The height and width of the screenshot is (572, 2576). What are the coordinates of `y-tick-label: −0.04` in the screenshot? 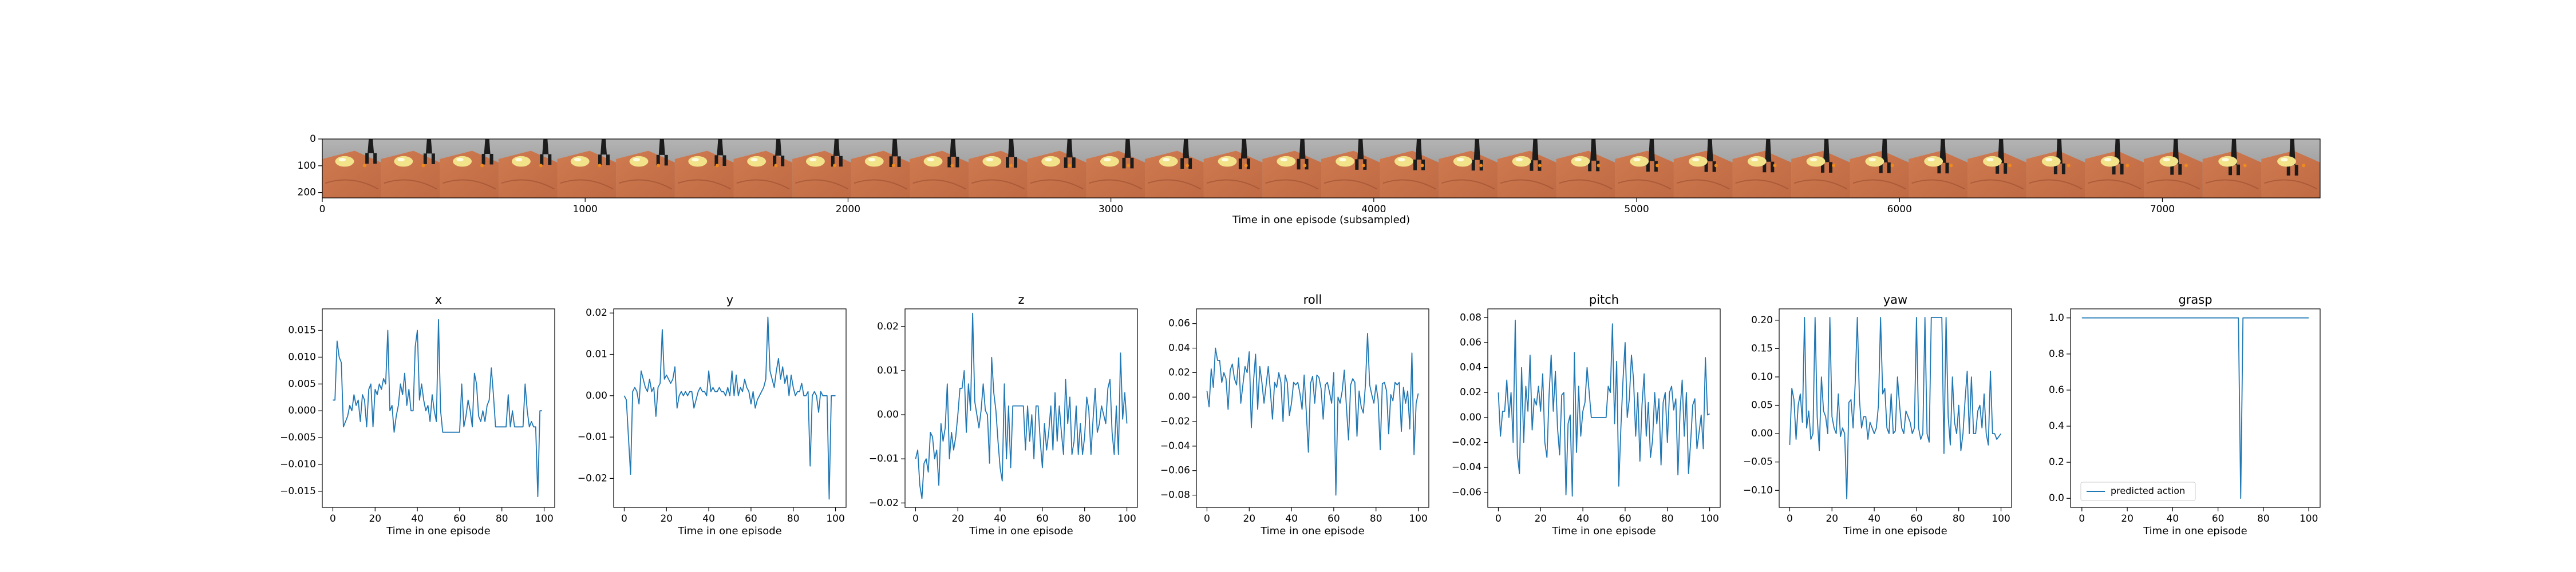 It's located at (1175, 446).